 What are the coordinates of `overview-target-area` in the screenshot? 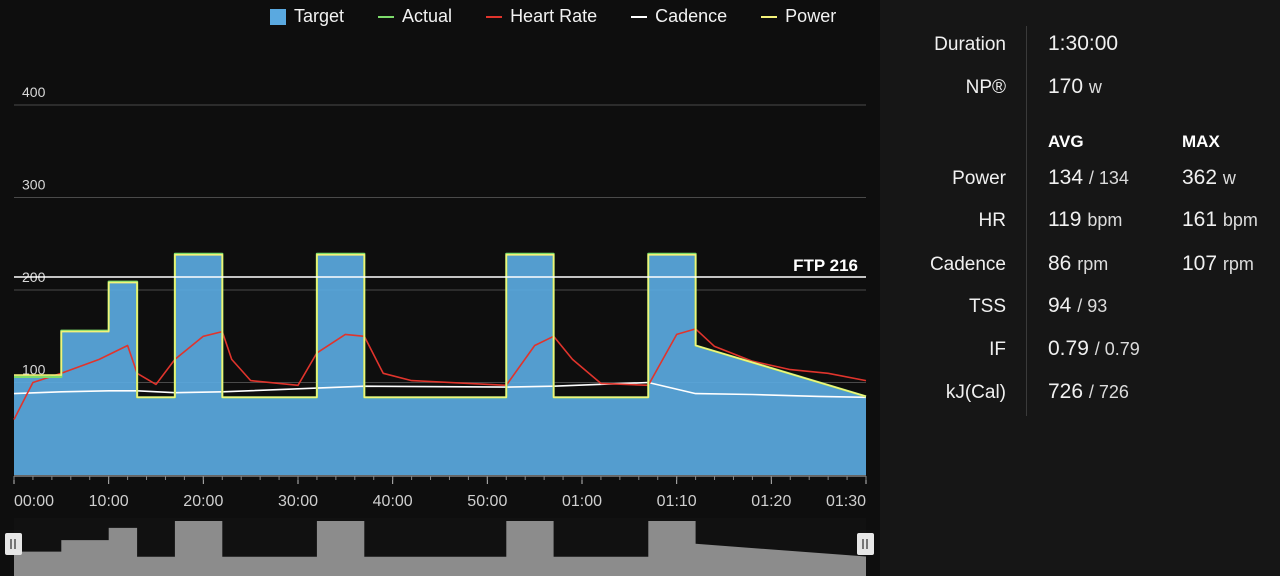 It's located at (440, 548).